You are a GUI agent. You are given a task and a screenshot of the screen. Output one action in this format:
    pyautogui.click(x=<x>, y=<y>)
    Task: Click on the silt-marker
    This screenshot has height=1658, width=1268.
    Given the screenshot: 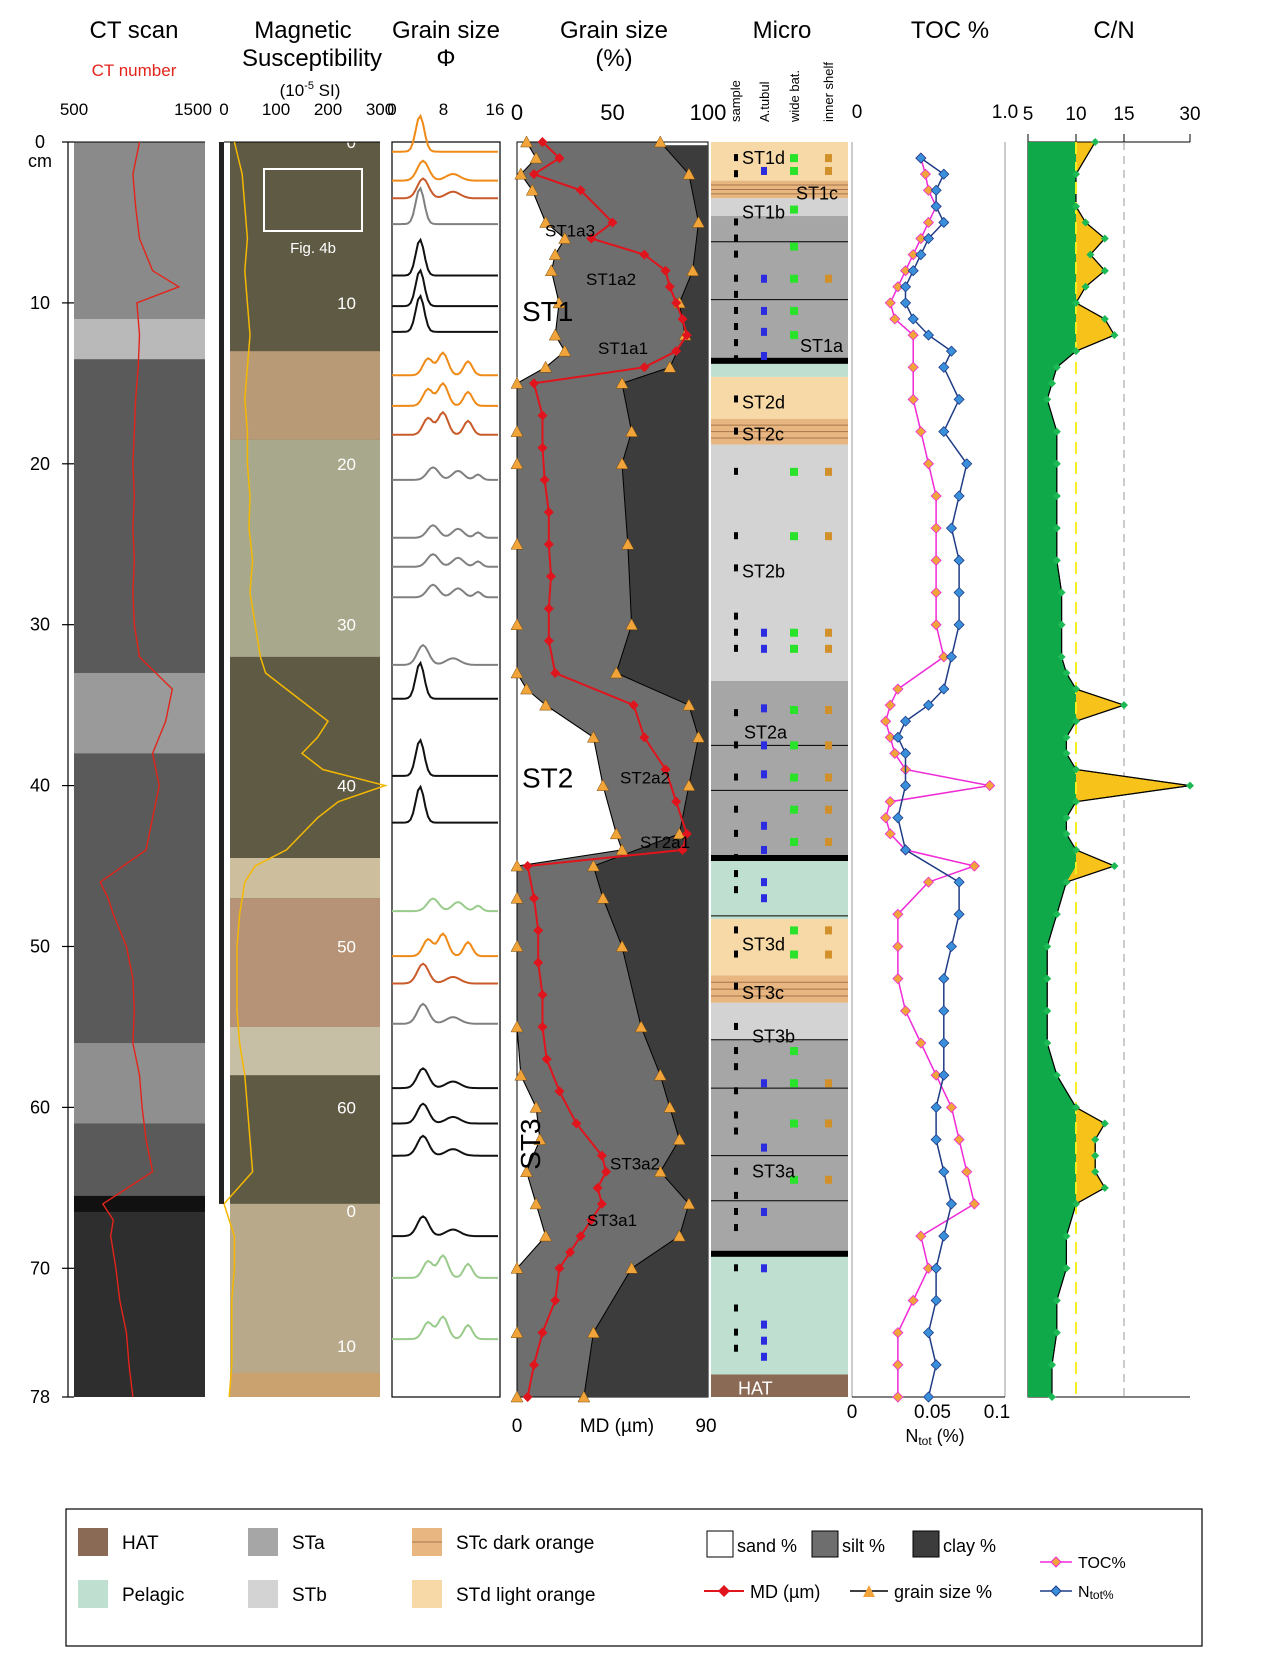 What is the action you would take?
    pyautogui.click(x=698, y=736)
    